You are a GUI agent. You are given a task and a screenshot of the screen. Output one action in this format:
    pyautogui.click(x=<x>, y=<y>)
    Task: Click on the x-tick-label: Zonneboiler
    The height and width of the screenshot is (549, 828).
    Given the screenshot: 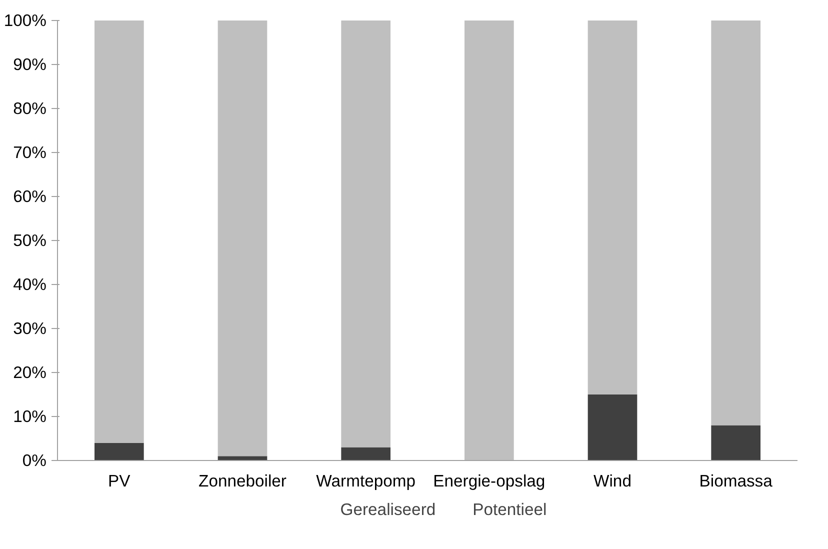 What is the action you would take?
    pyautogui.click(x=242, y=481)
    